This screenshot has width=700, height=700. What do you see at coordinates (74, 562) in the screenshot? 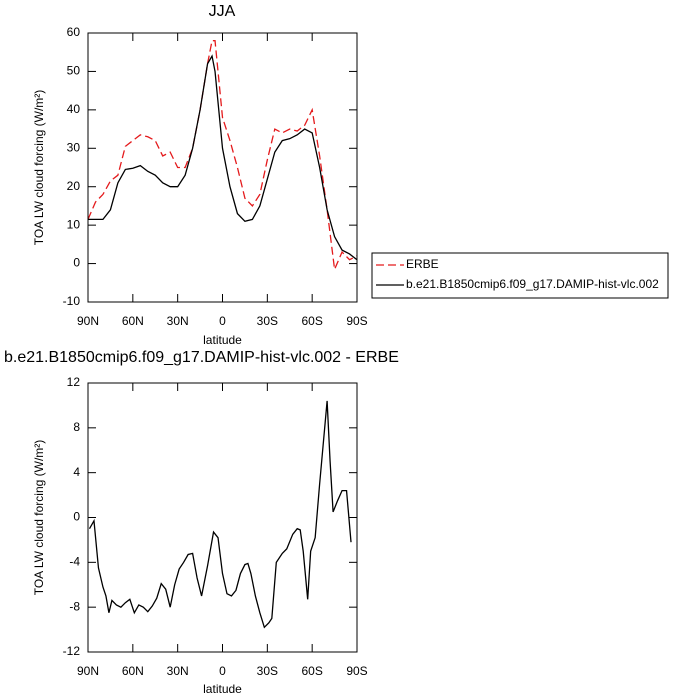
I see `y-tick-label: -4` at bounding box center [74, 562].